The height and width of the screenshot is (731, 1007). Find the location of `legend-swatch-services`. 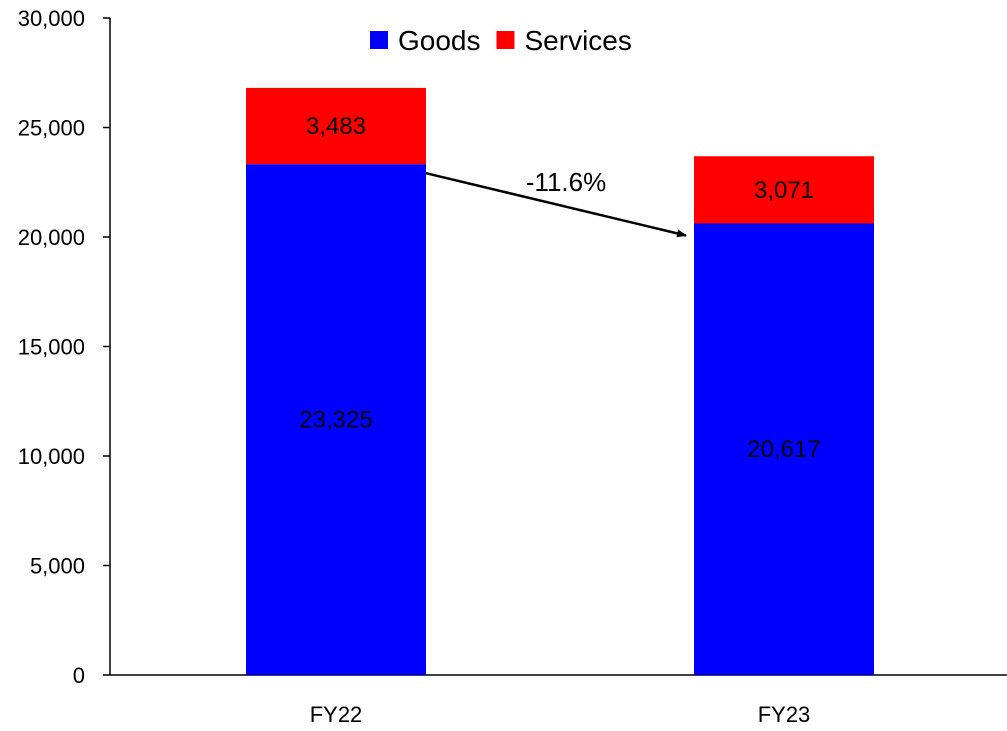

legend-swatch-services is located at coordinates (505, 40).